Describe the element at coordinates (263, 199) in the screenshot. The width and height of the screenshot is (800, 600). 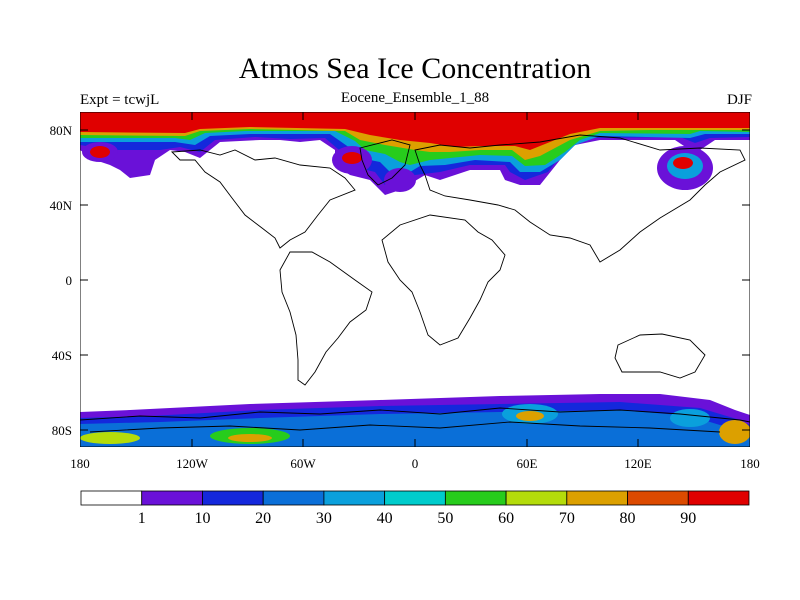
I see `coast-north-america` at that location.